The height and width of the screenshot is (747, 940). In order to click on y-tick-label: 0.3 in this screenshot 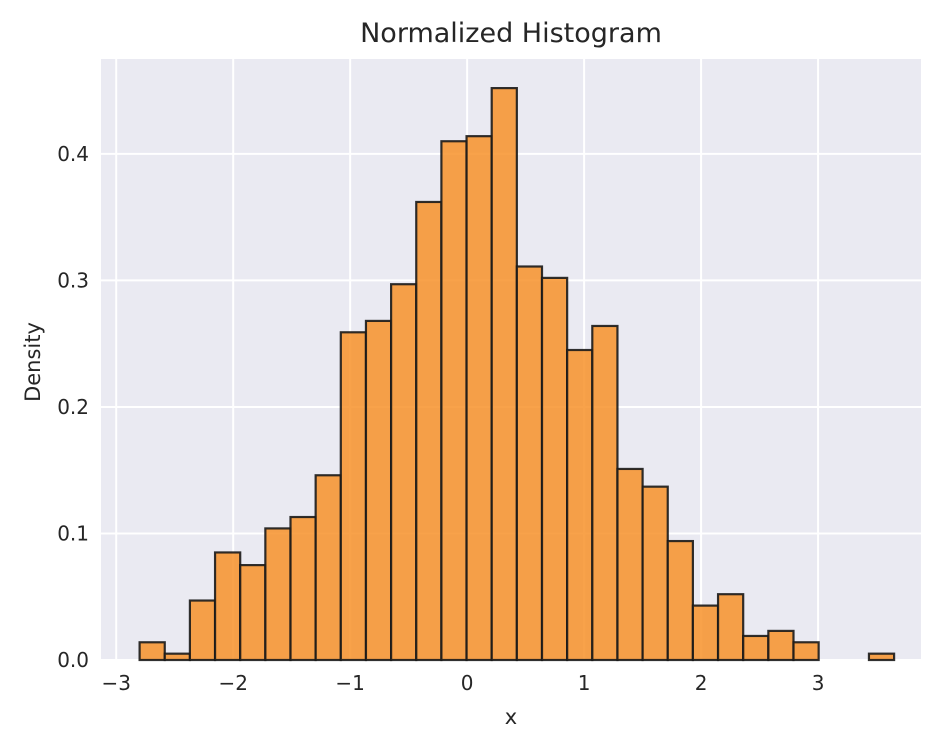, I will do `click(73, 280)`.